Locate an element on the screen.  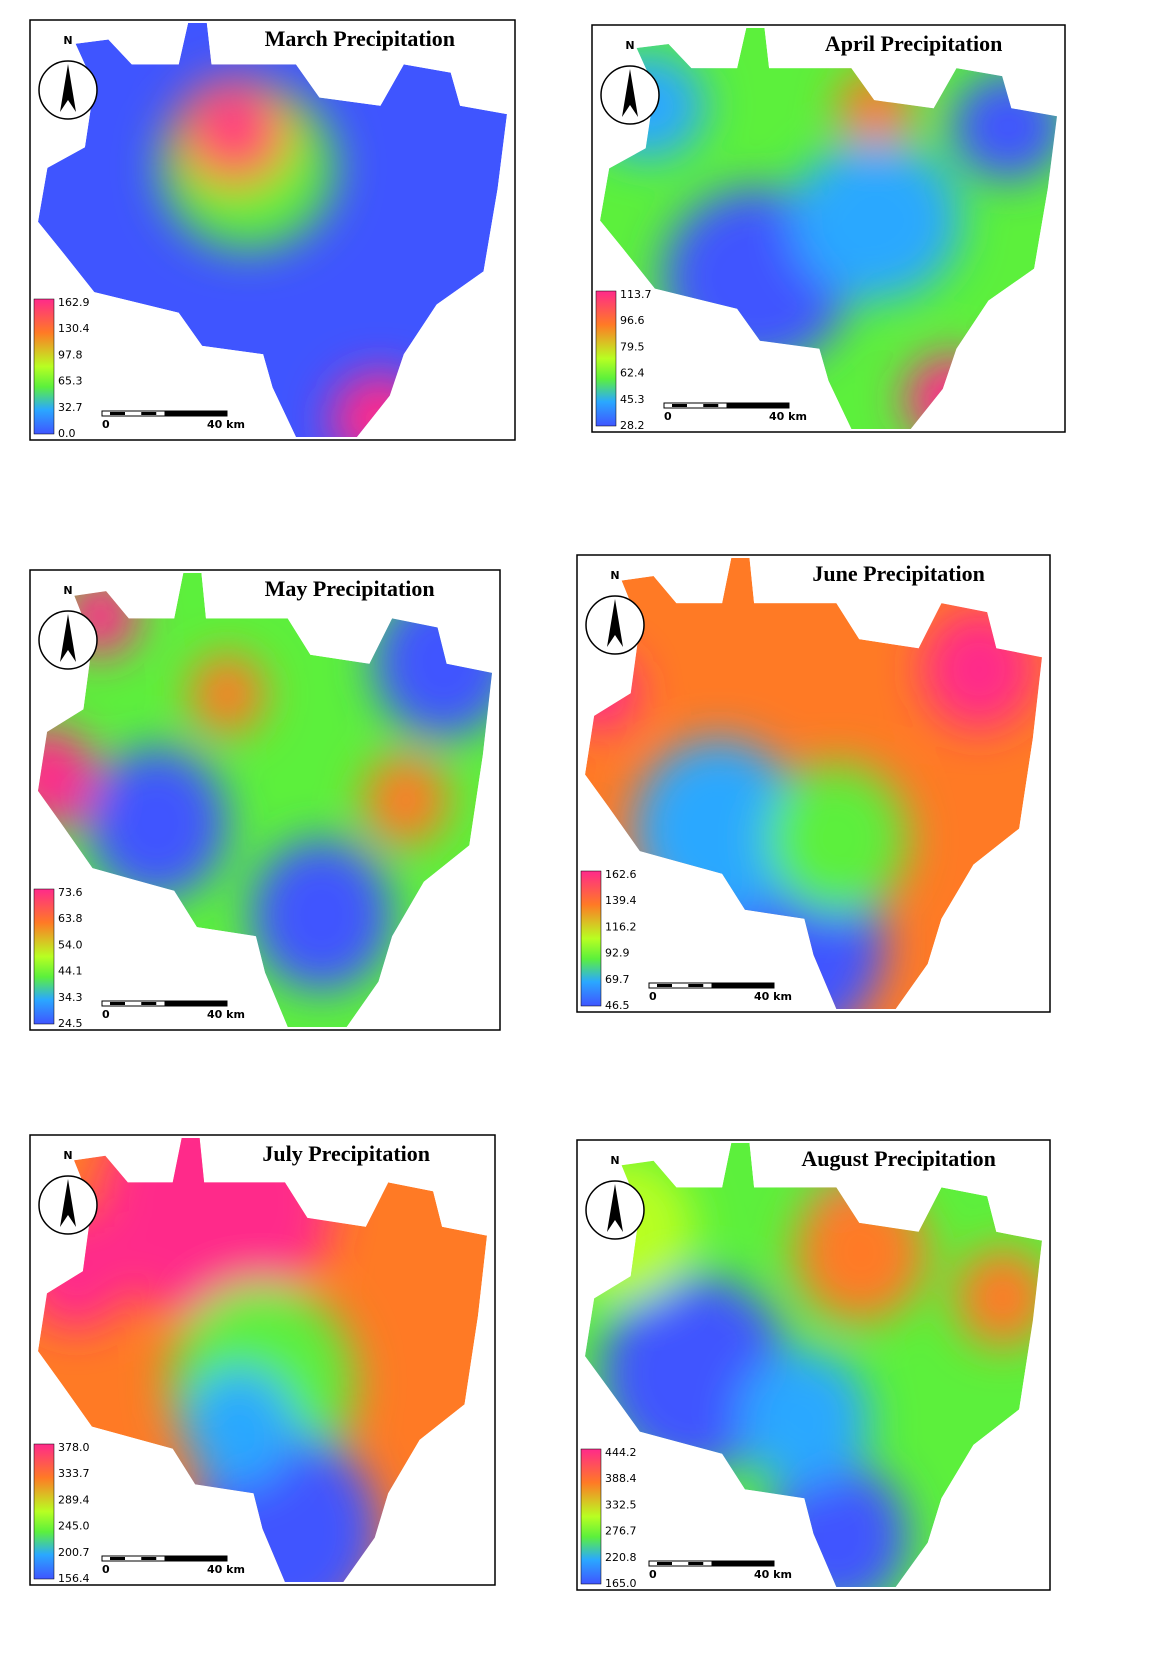
legend-label: 73.6 is located at coordinates (70, 892).